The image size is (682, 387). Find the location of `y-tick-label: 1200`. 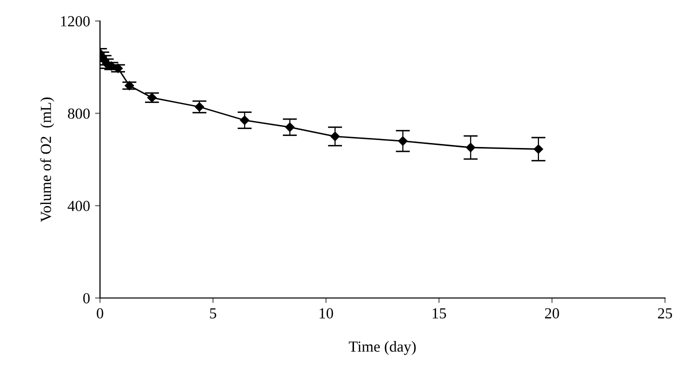

y-tick-label: 1200 is located at coordinates (75, 21).